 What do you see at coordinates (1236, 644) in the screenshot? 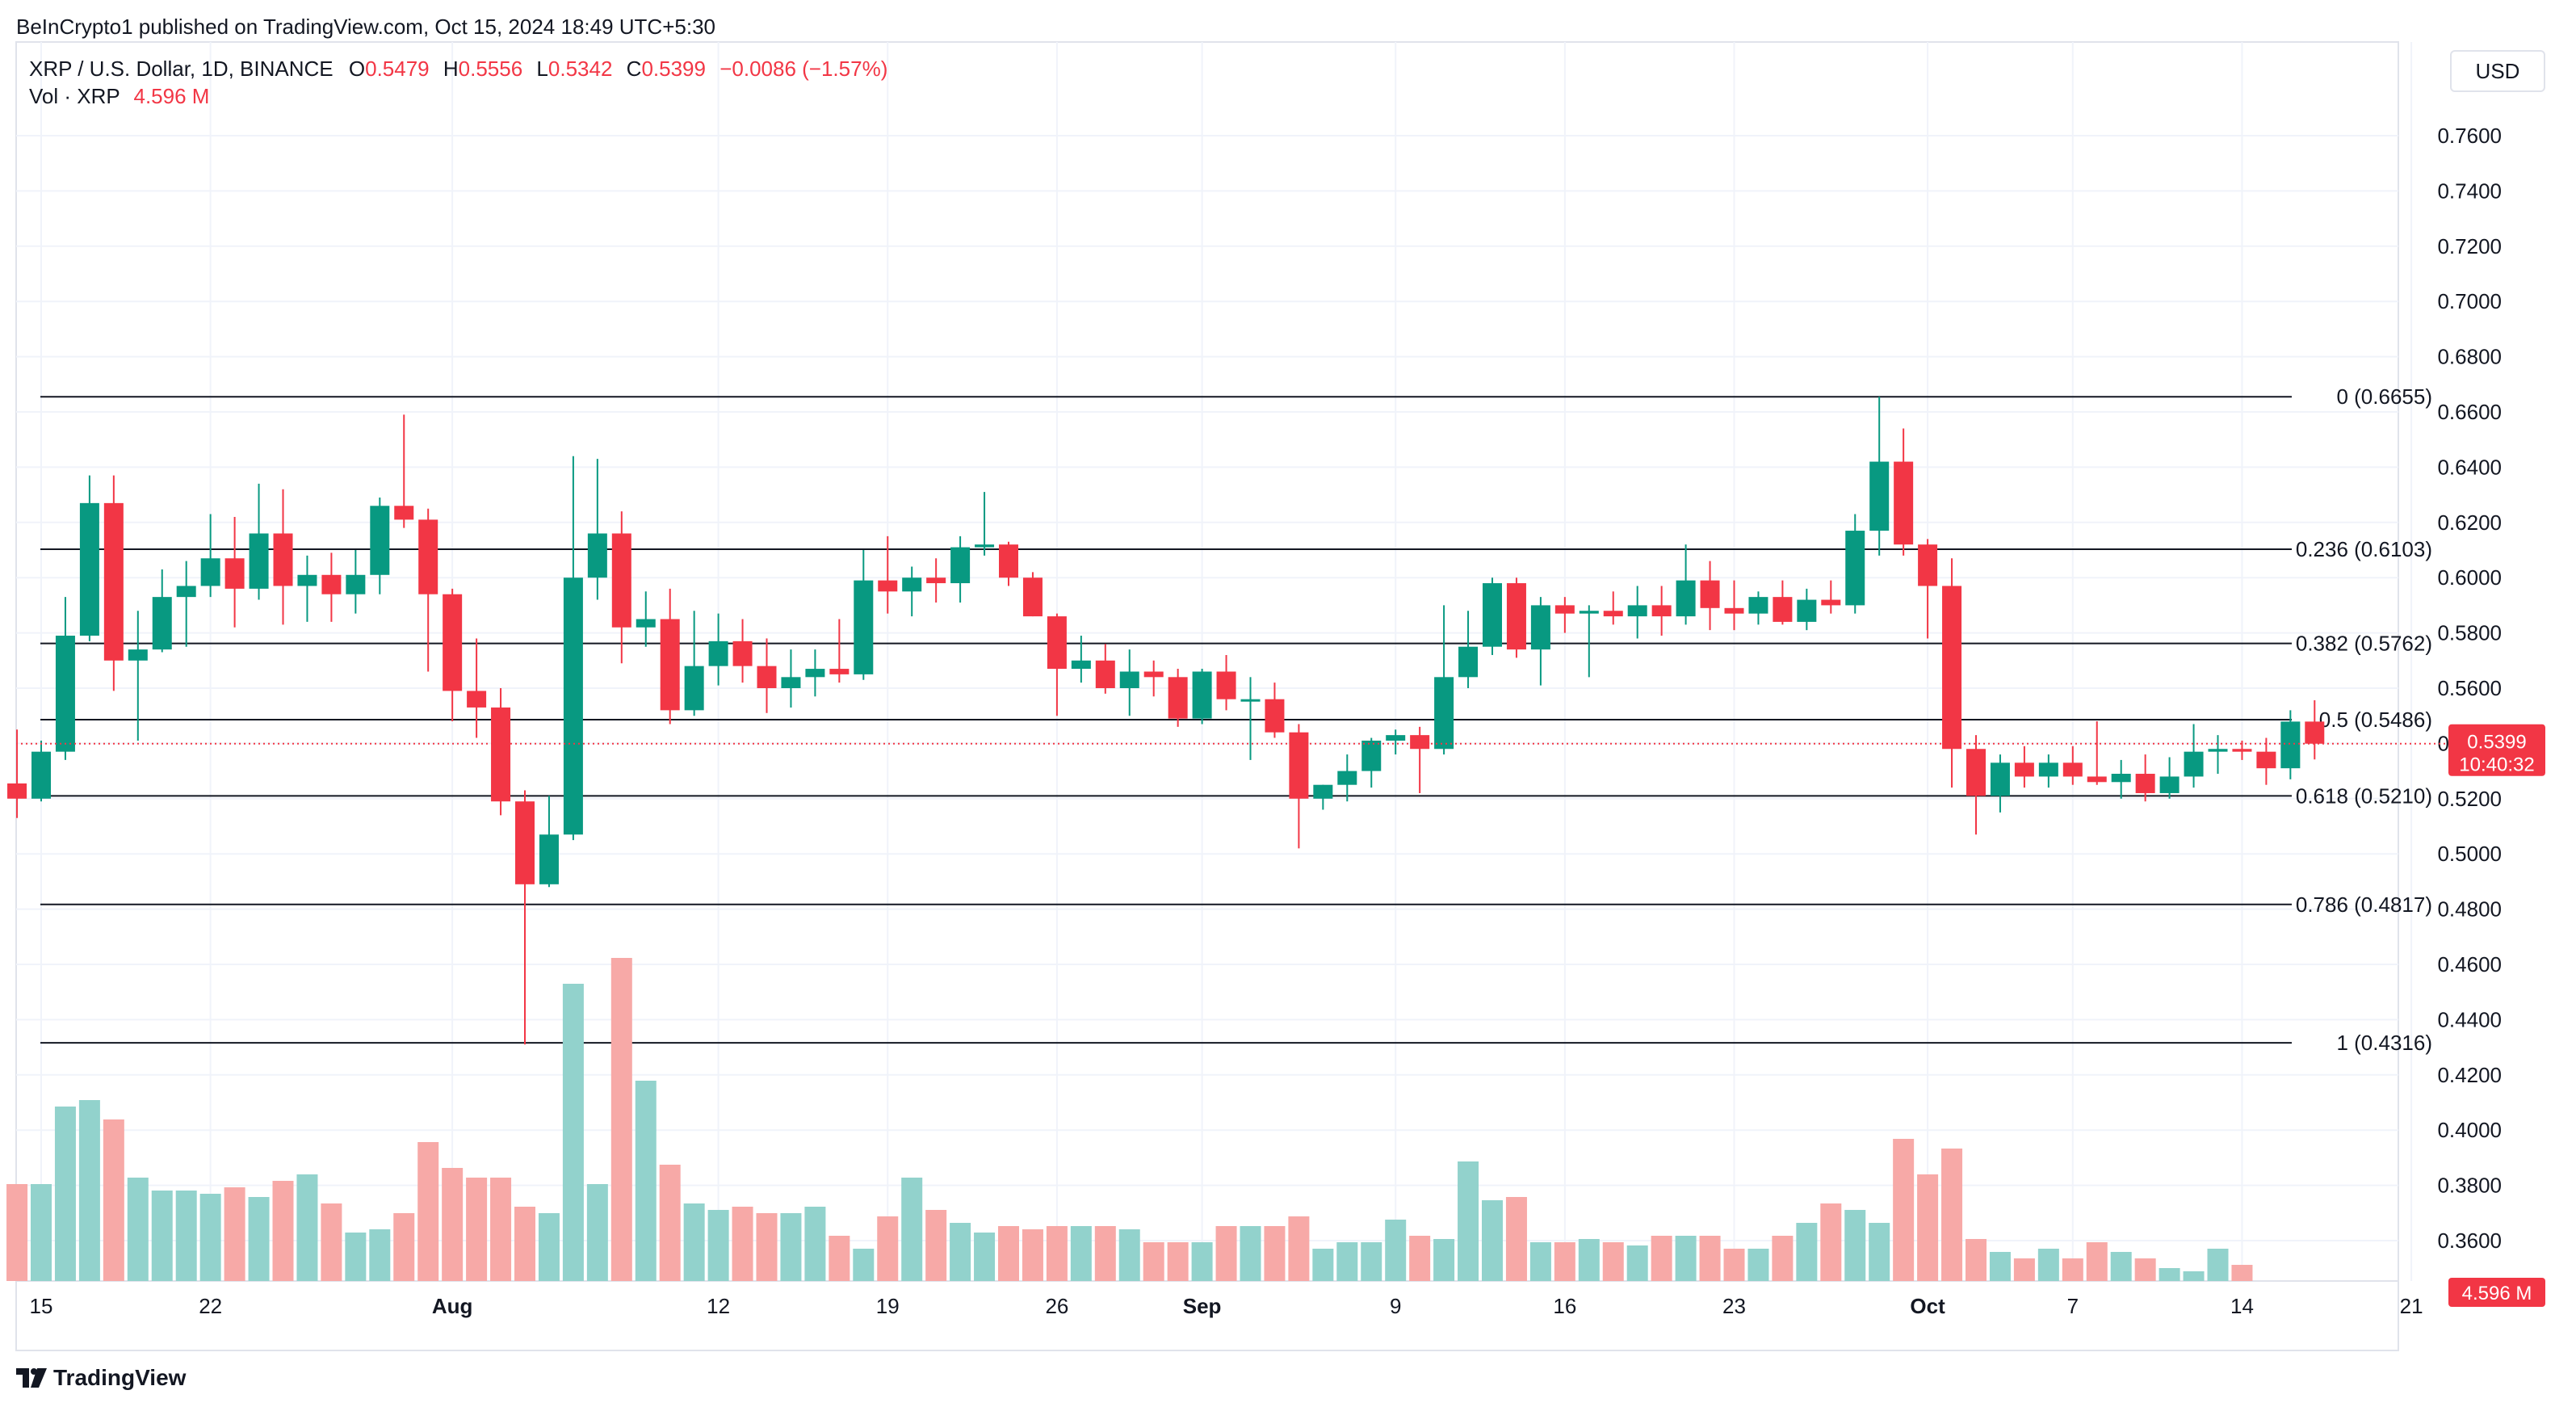
I see `fib-level: 0.382 (0.5762)` at bounding box center [1236, 644].